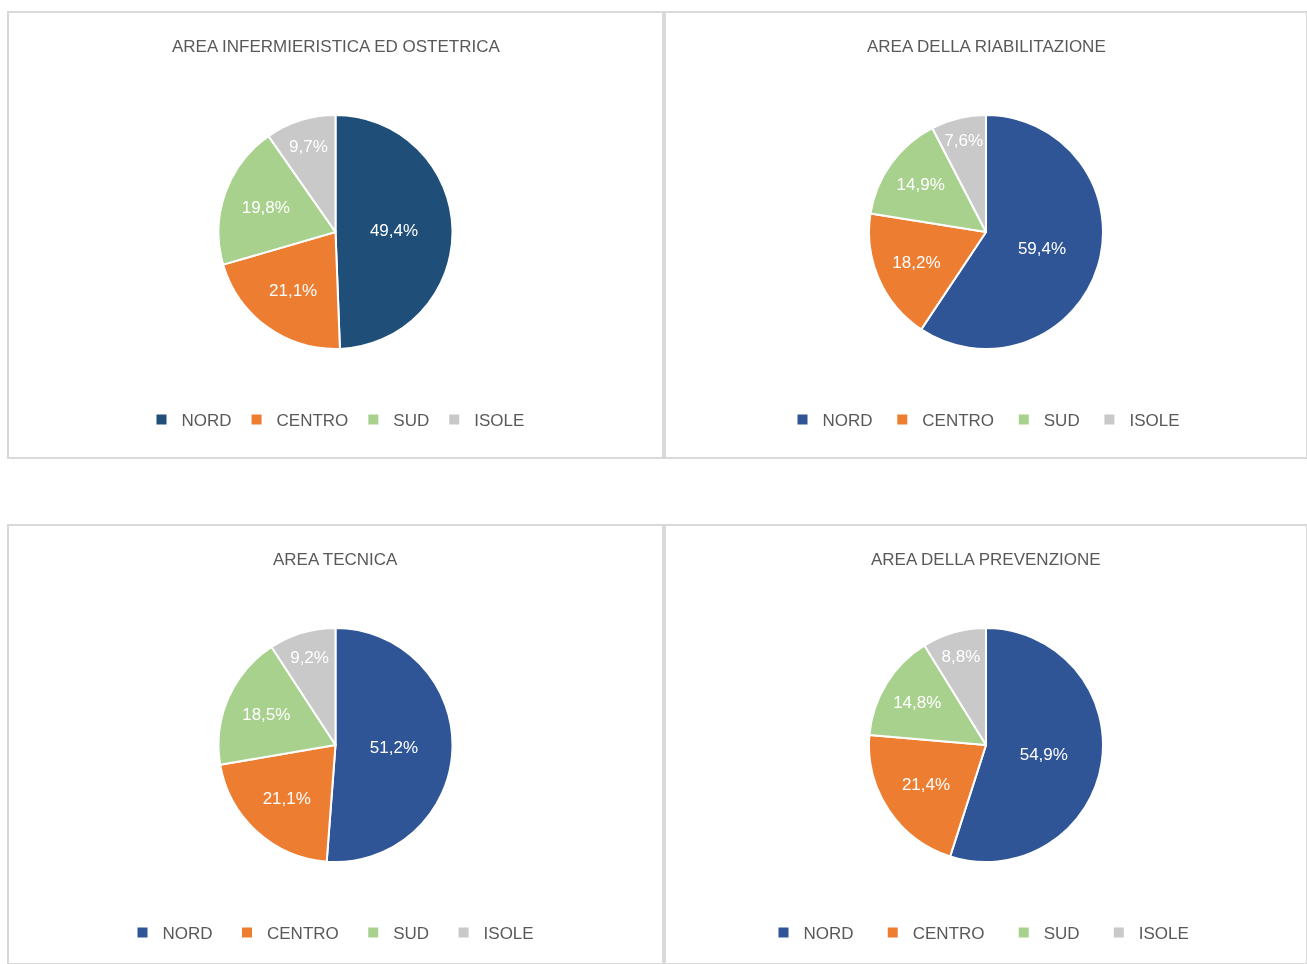 The image size is (1307, 964). Describe the element at coordinates (986, 46) in the screenshot. I see `chart-title: AREA DELLA RIABILITAZIONE` at that location.